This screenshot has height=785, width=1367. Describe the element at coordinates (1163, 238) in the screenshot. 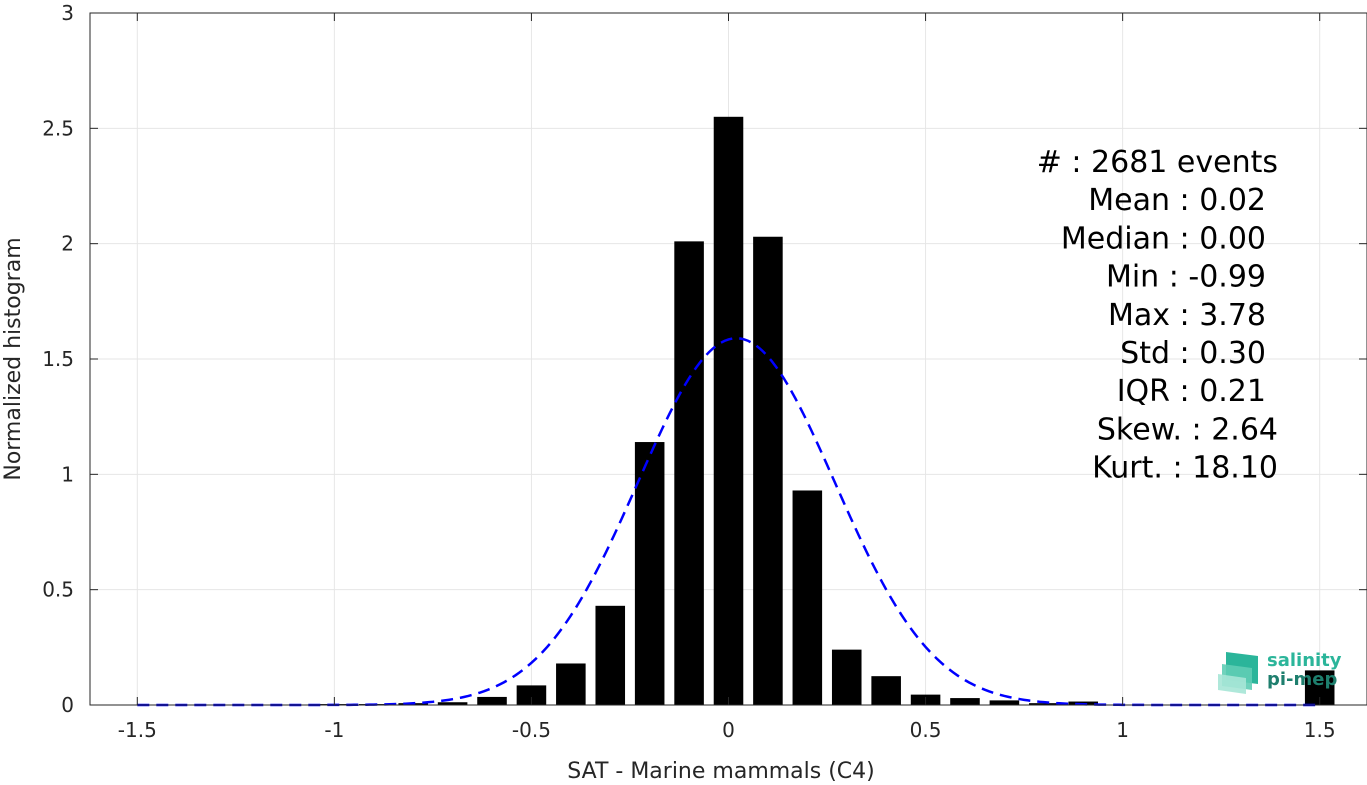

I see `stat-median: Median : 0.00` at that location.